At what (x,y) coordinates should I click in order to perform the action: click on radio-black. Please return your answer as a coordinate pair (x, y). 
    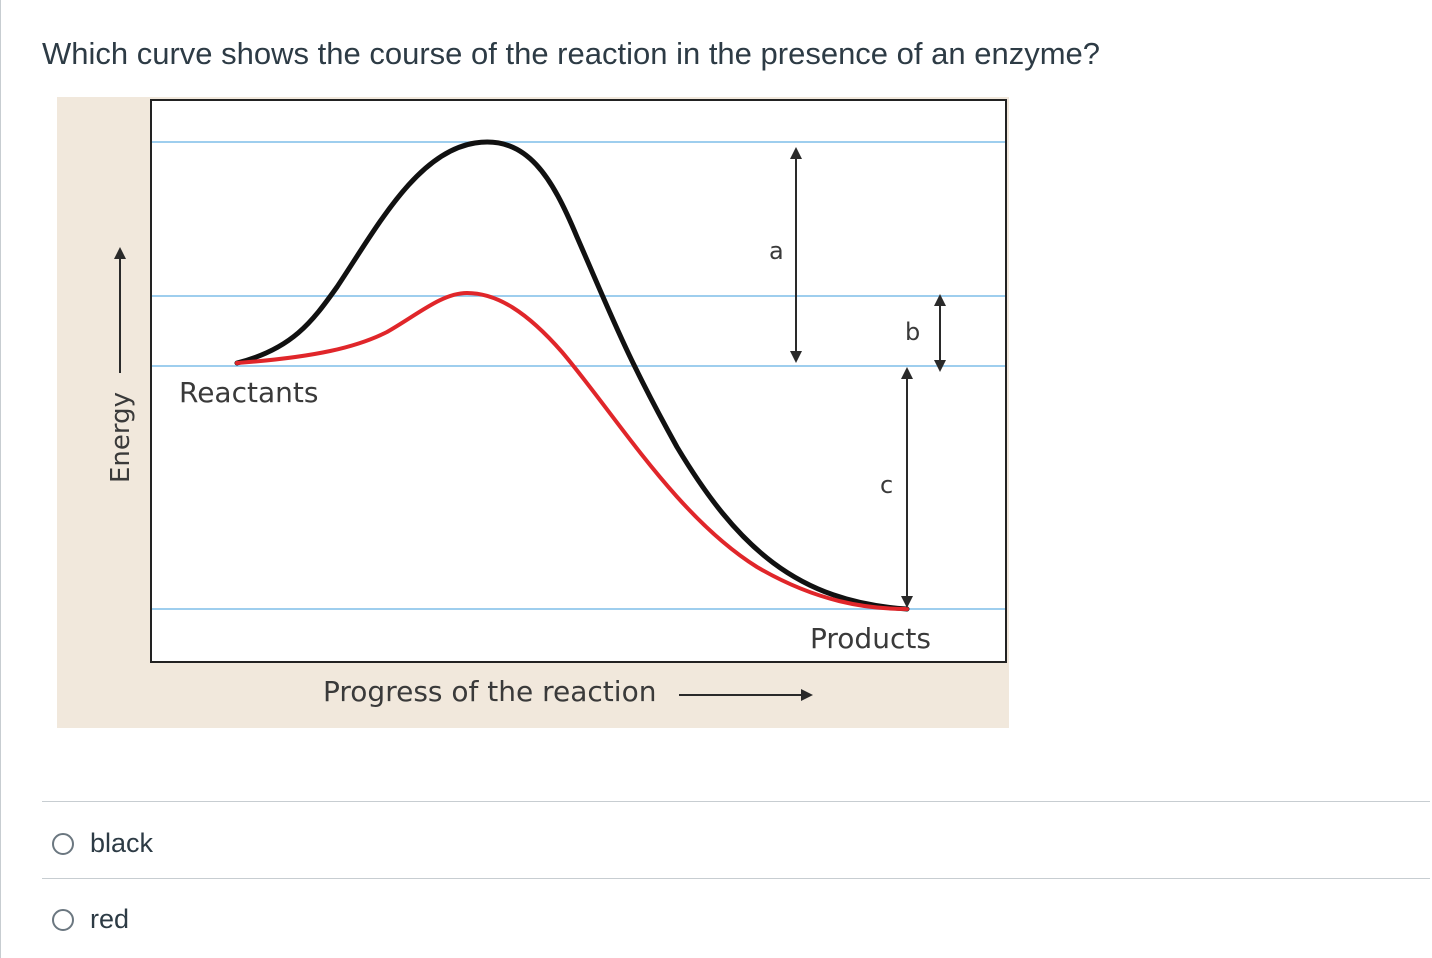
    Looking at the image, I should click on (63, 843).